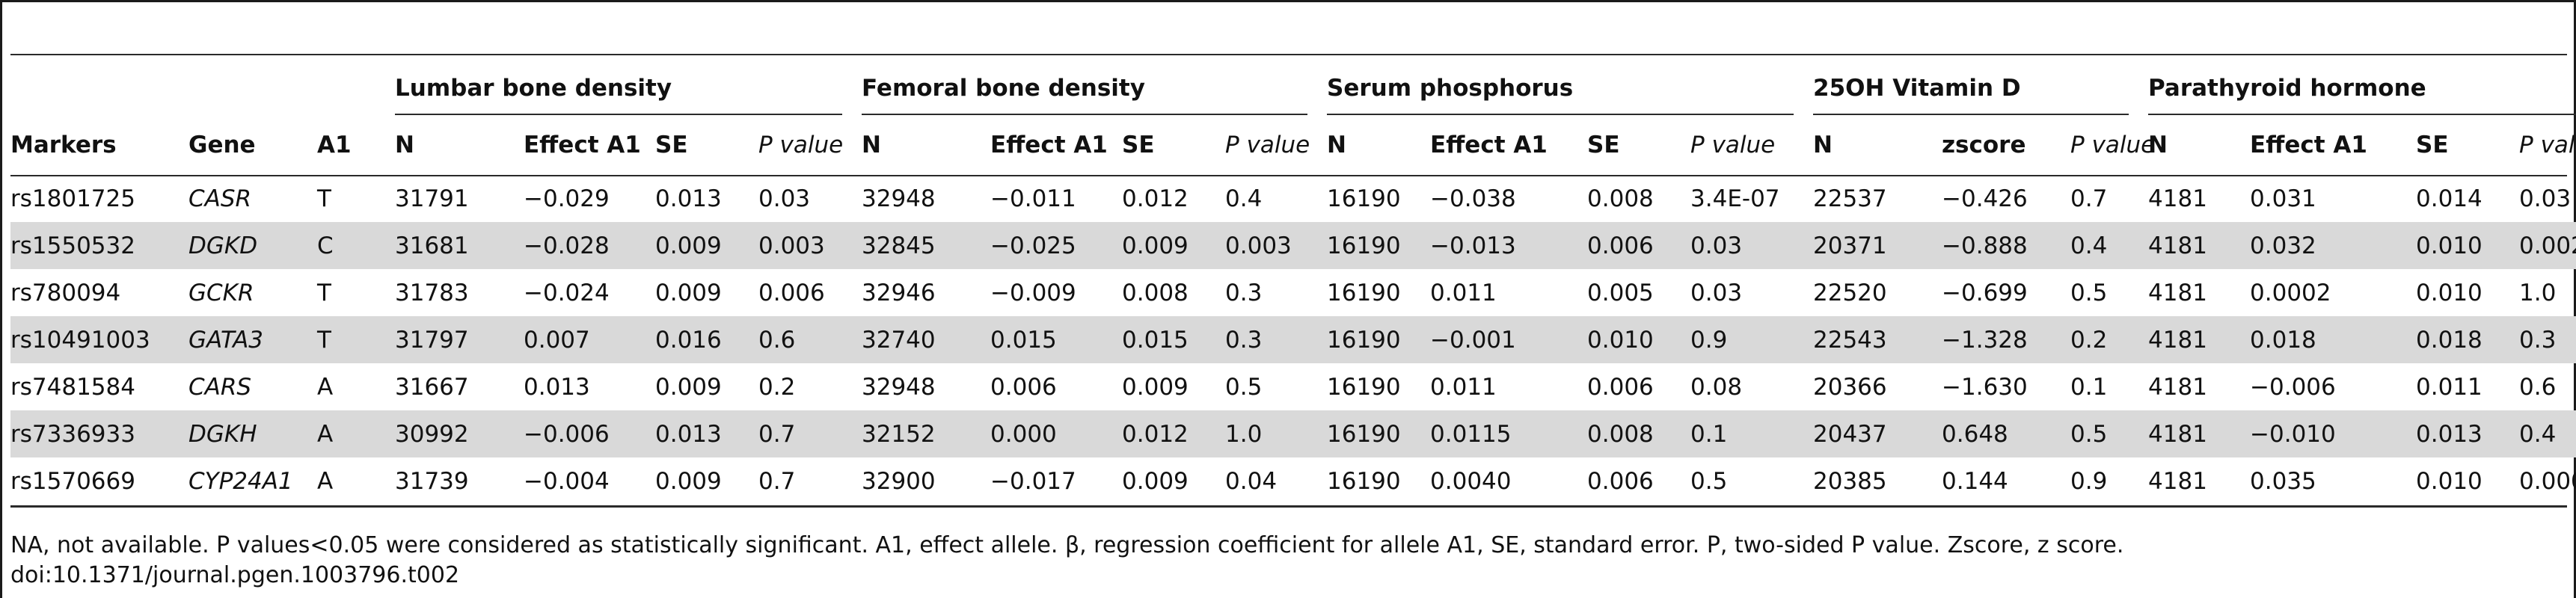  I want to click on marker-cell: rs10491003, so click(80, 340).